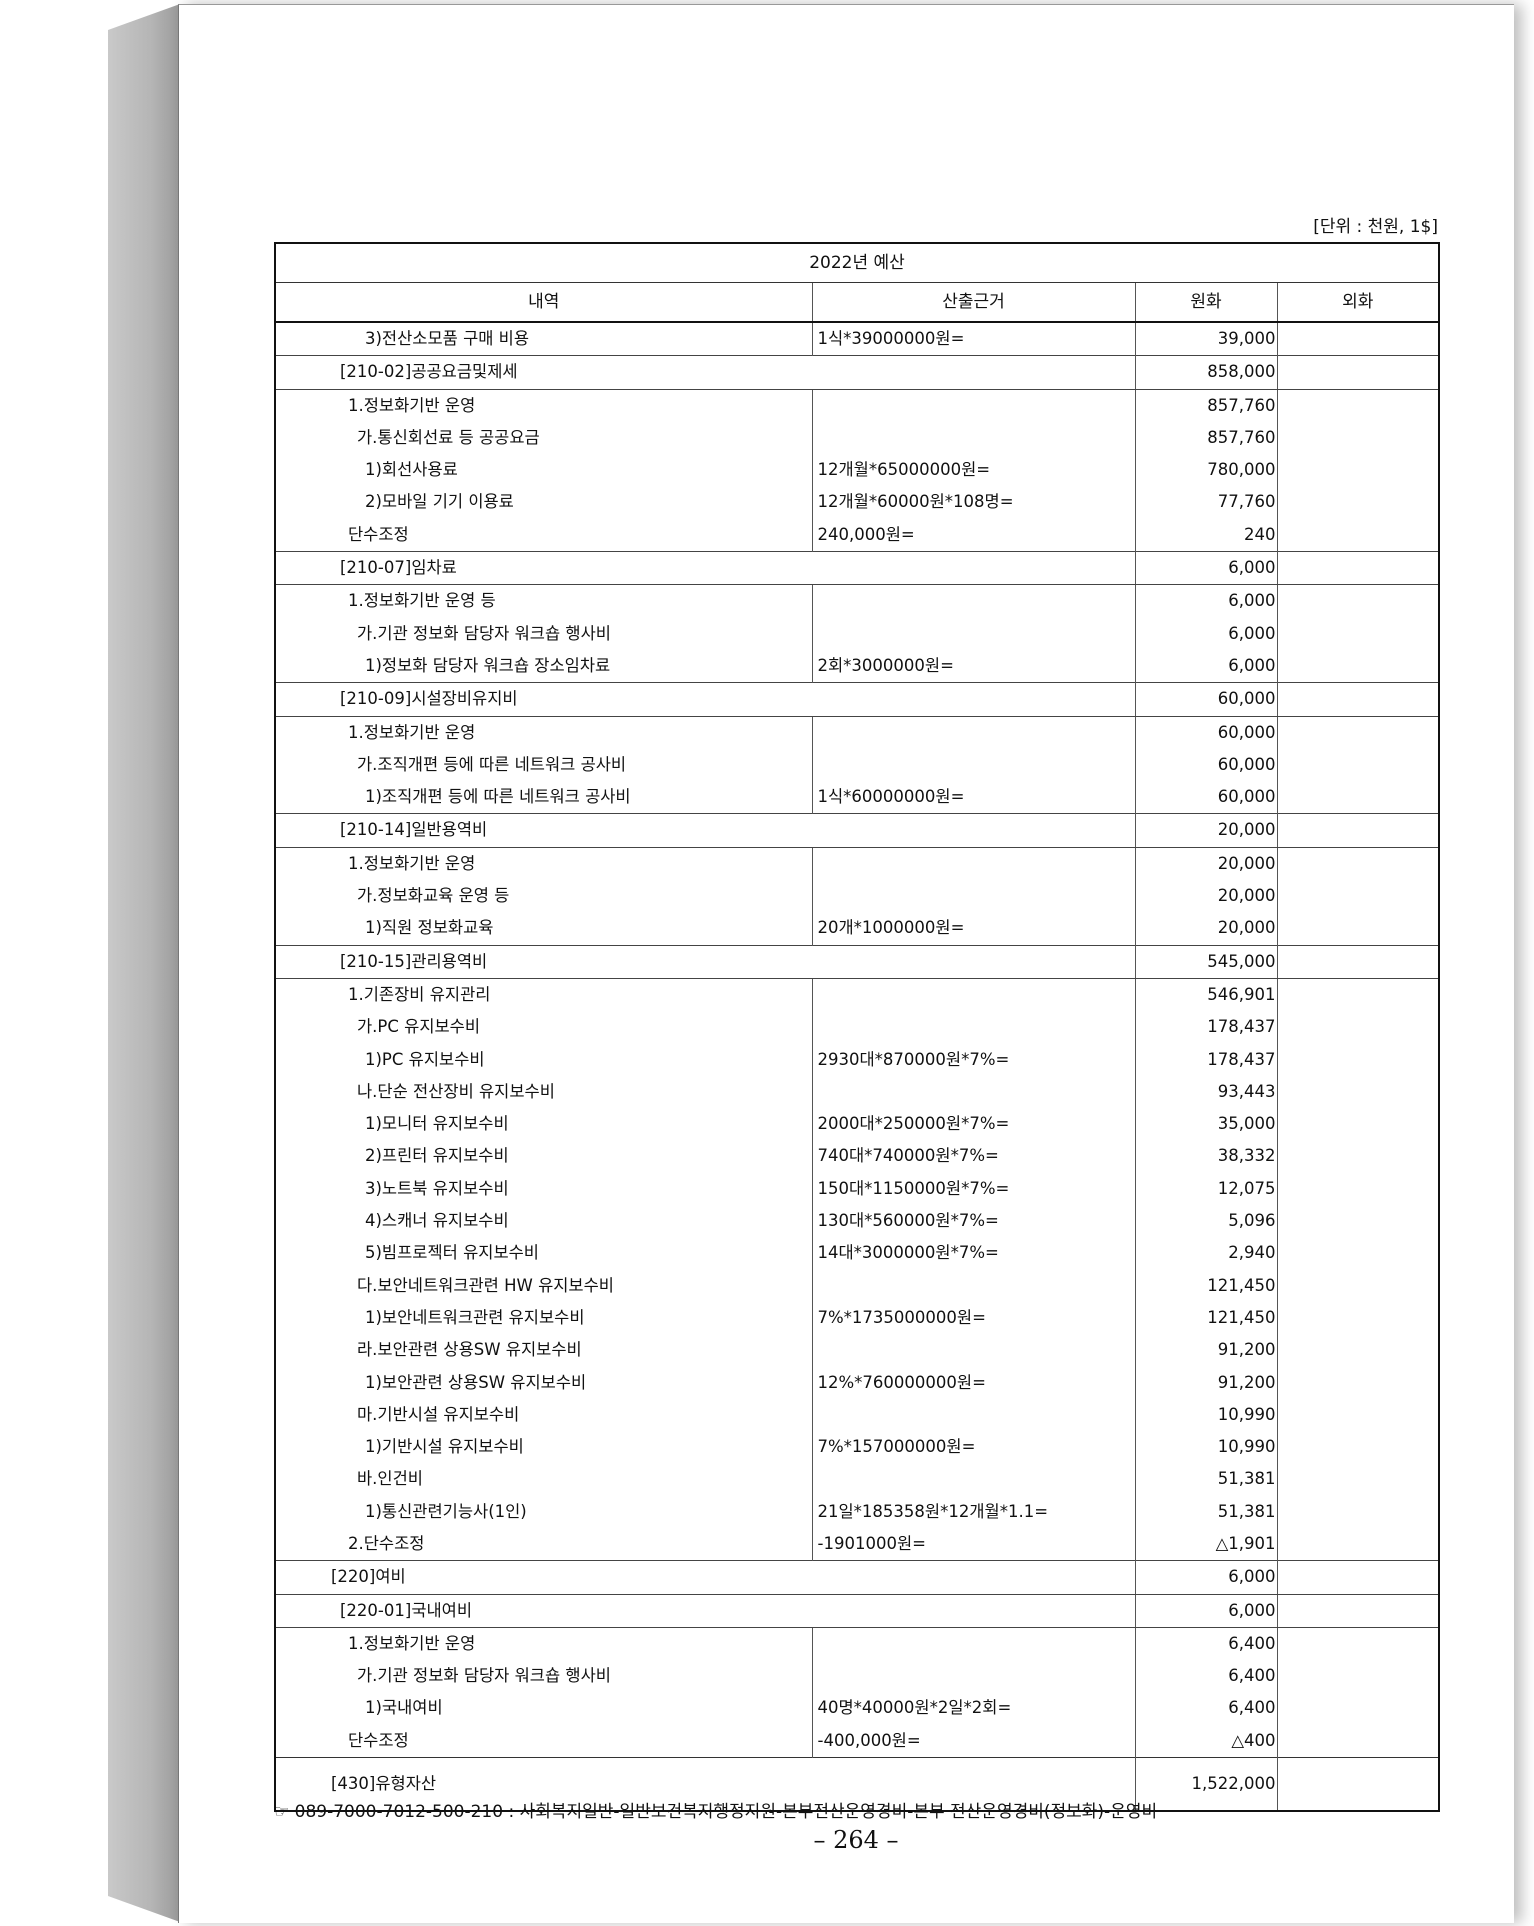 The height and width of the screenshot is (1926, 1534). I want to click on row-description: 3)전산소모품 구매 비용, so click(544, 339).